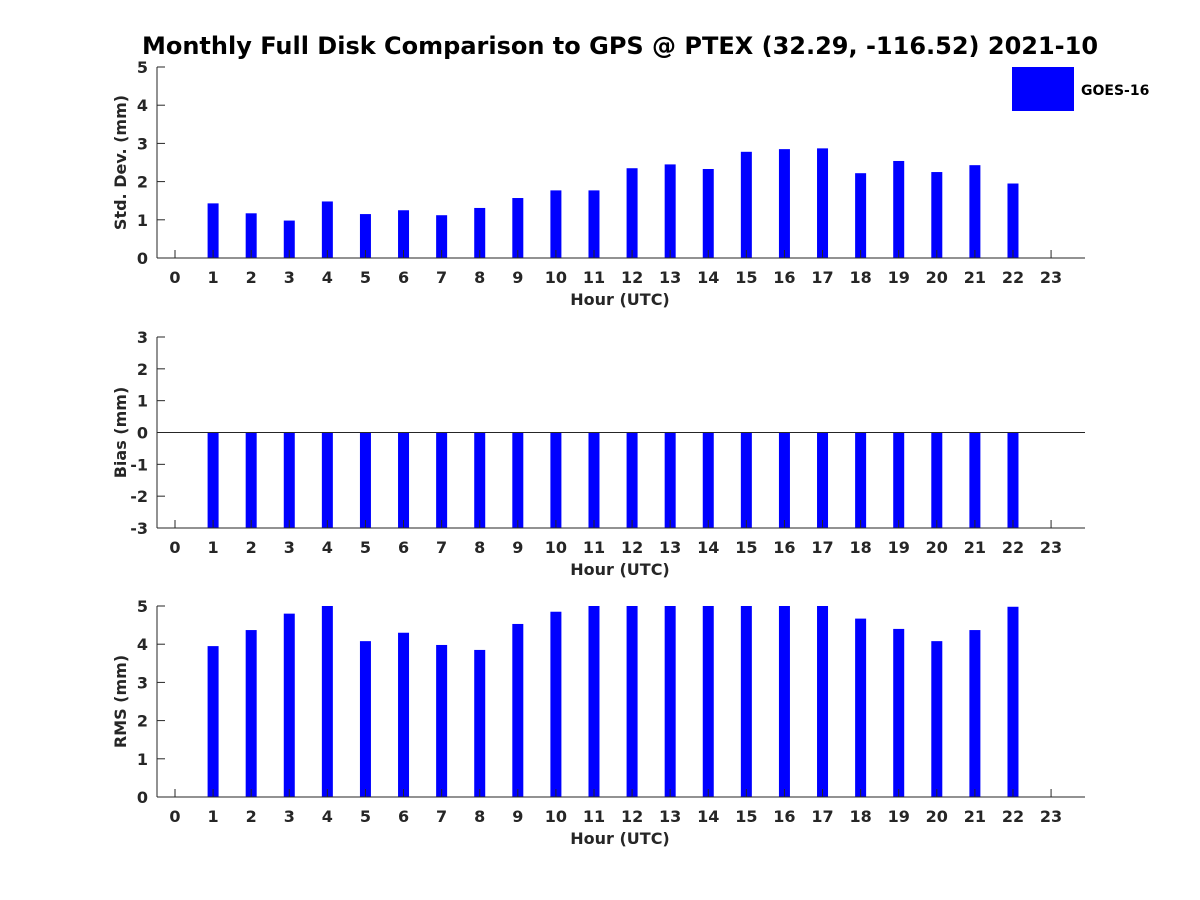  I want to click on x-tick-label: 3, so click(289, 816).